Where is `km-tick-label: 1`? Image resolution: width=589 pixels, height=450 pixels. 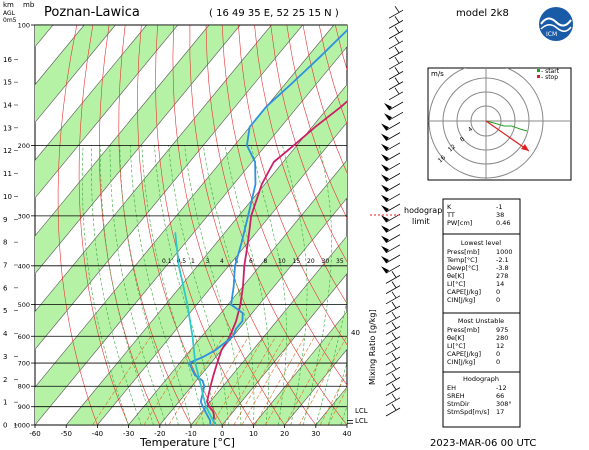
km-tick-label: 1 is located at coordinates (5, 403).